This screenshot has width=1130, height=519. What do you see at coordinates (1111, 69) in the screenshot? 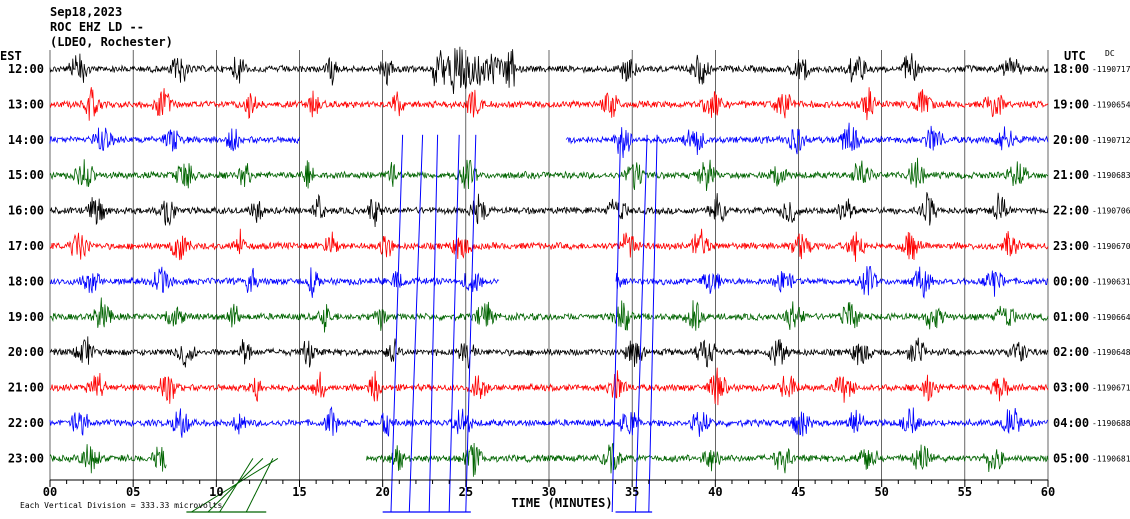
I see `dc-offset-label: -1190717` at bounding box center [1111, 69].